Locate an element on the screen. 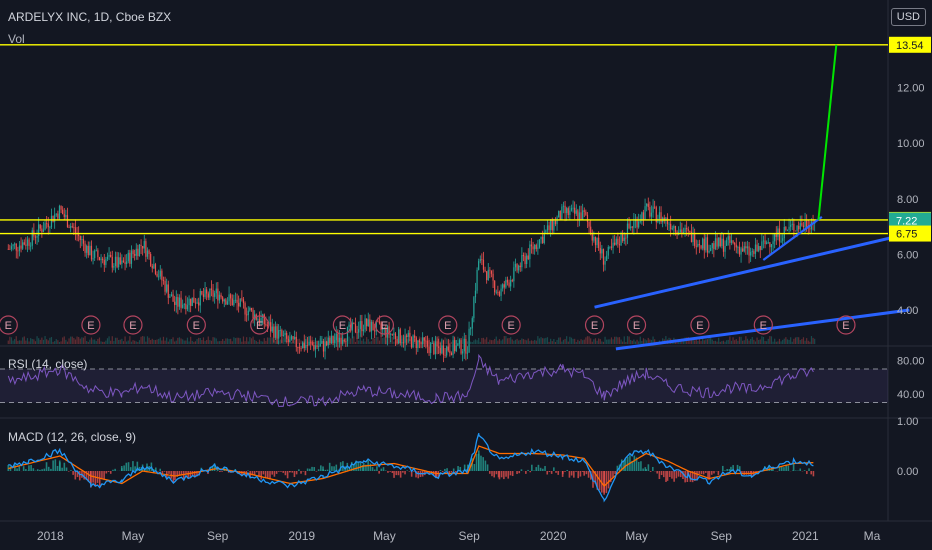  earnings-label: E is located at coordinates (699, 326).